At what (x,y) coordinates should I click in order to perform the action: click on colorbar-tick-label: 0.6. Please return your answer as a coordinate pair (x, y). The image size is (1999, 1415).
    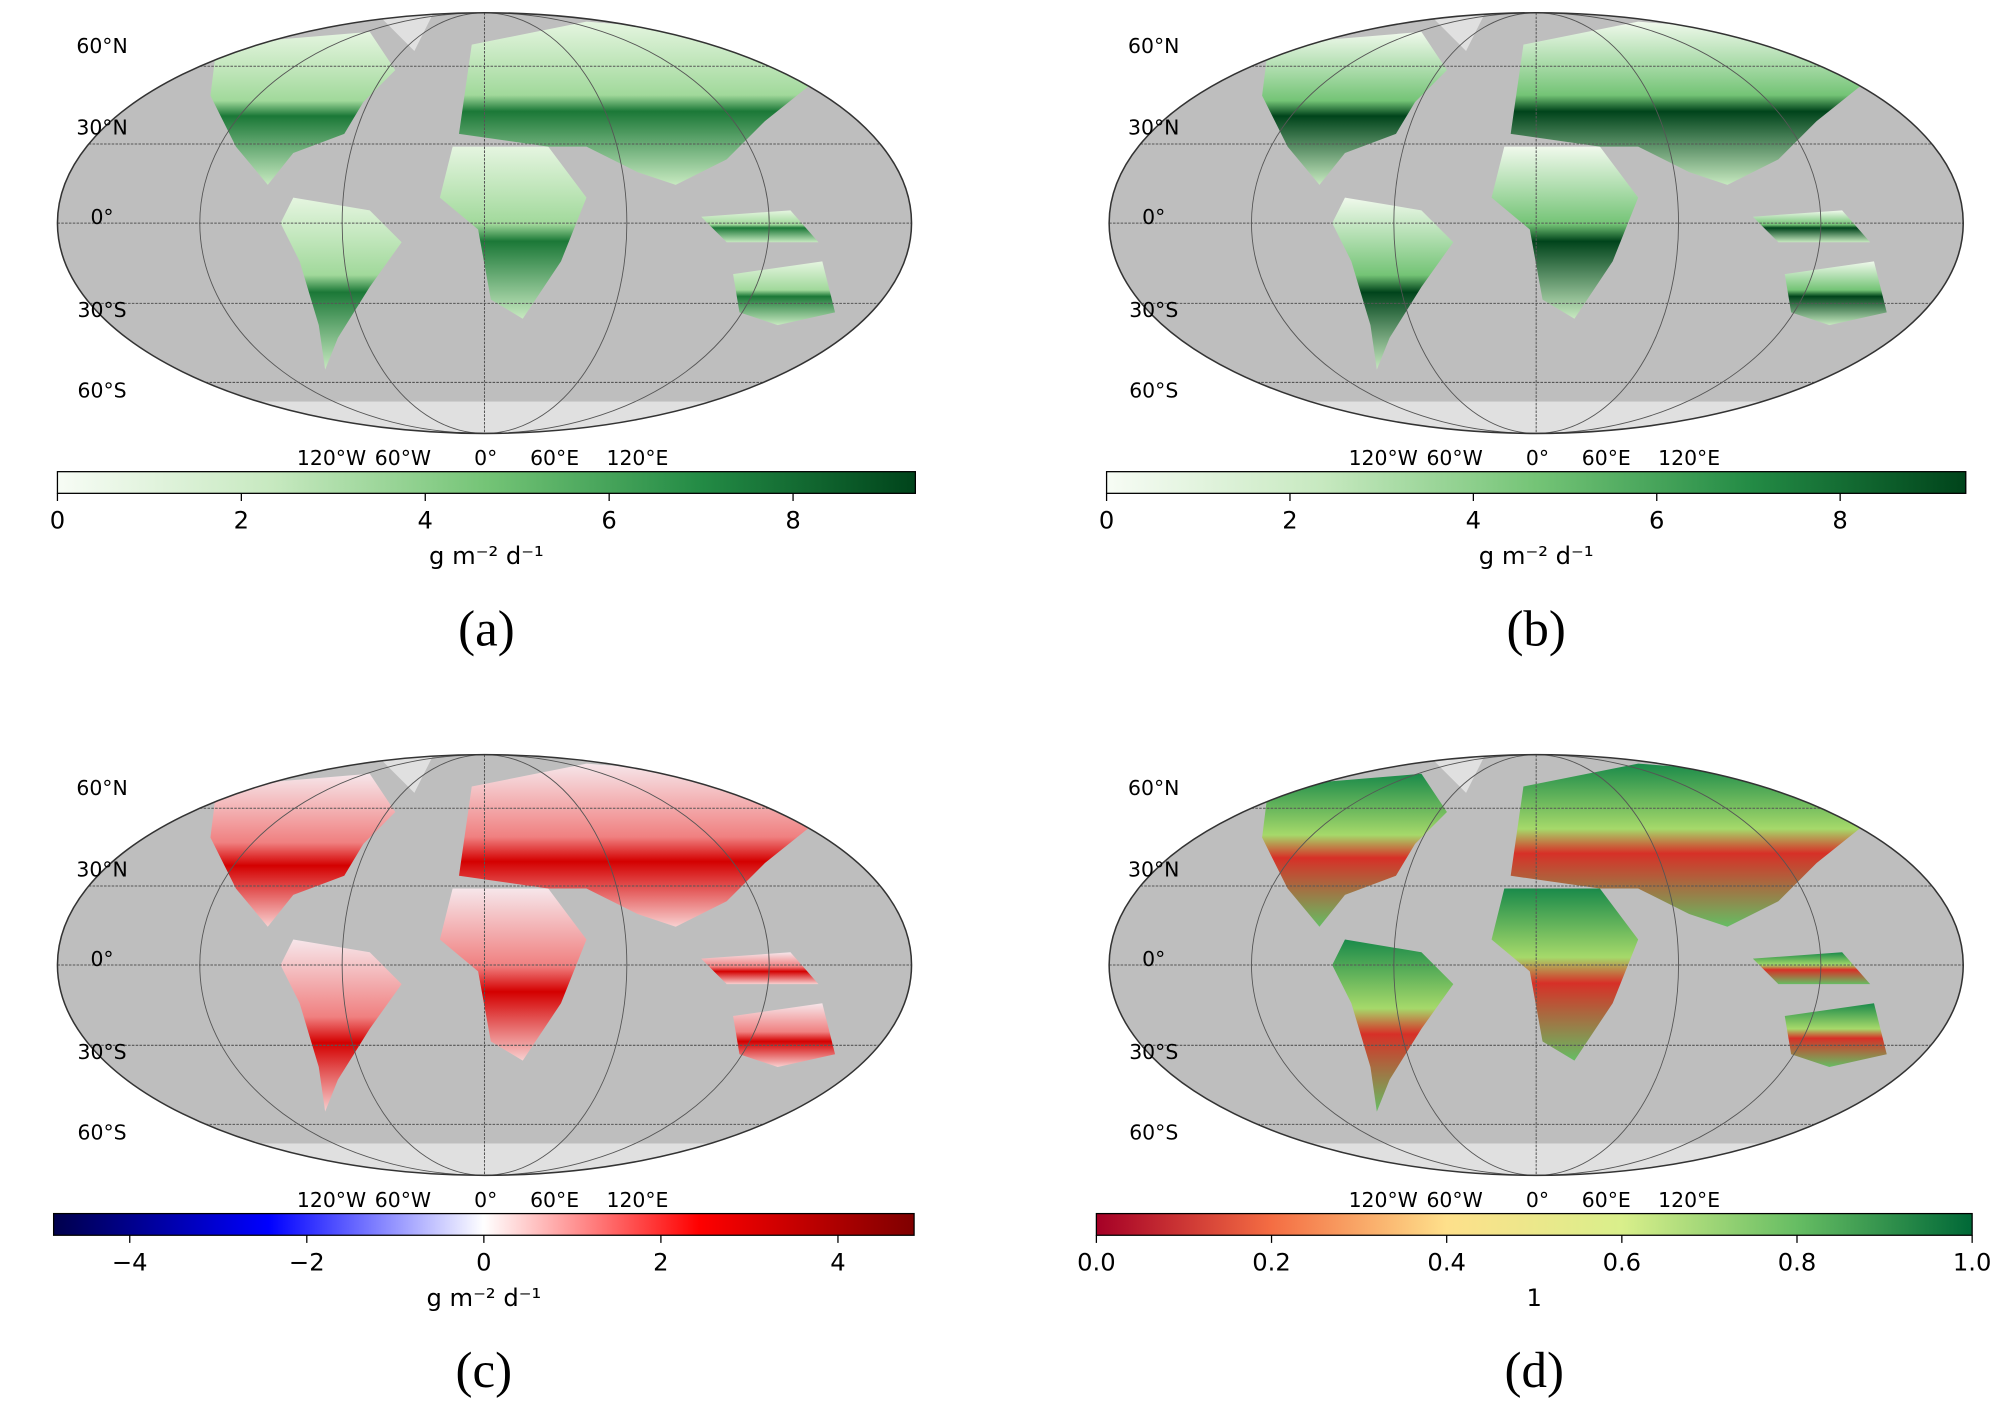
    Looking at the image, I should click on (1622, 1262).